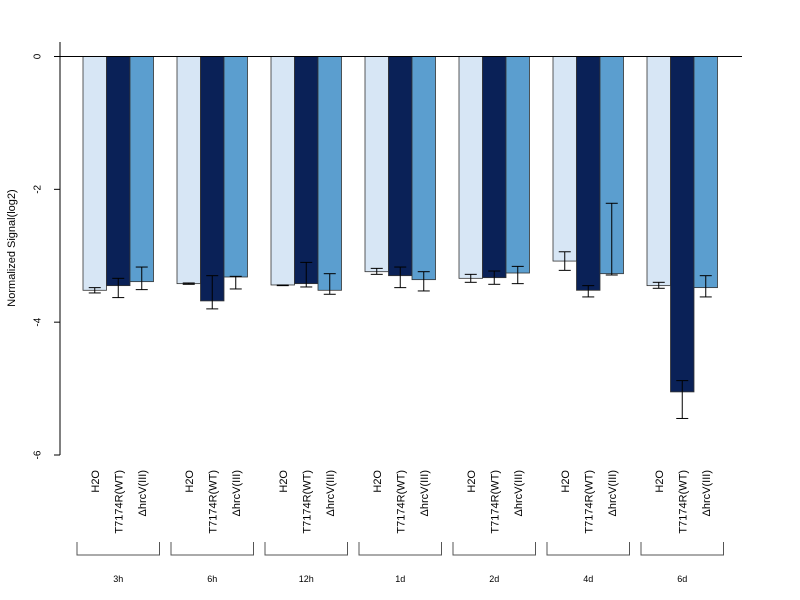  What do you see at coordinates (38, 321) in the screenshot?
I see `y-tick-label: -4` at bounding box center [38, 321].